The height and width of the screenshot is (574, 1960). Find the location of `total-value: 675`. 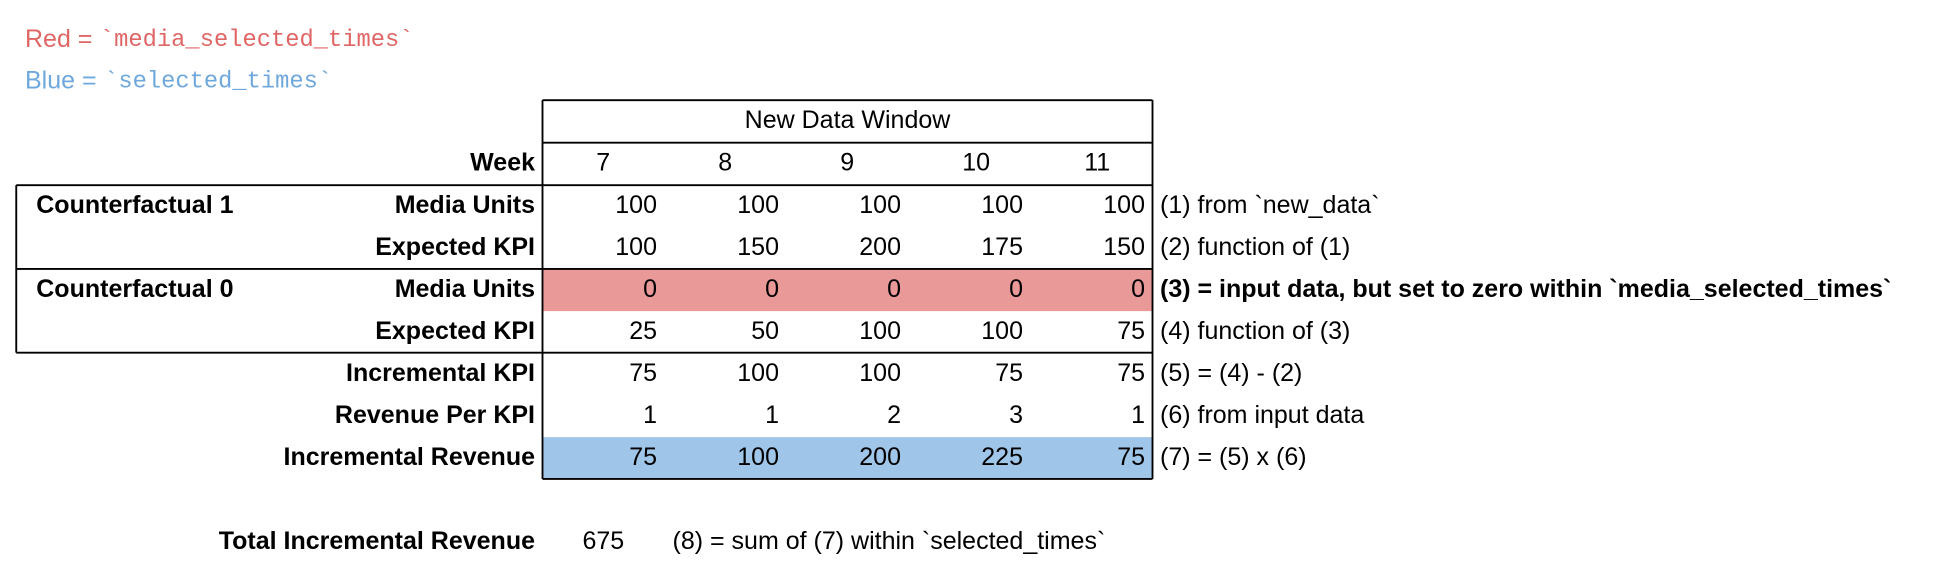

total-value: 675 is located at coordinates (604, 541).